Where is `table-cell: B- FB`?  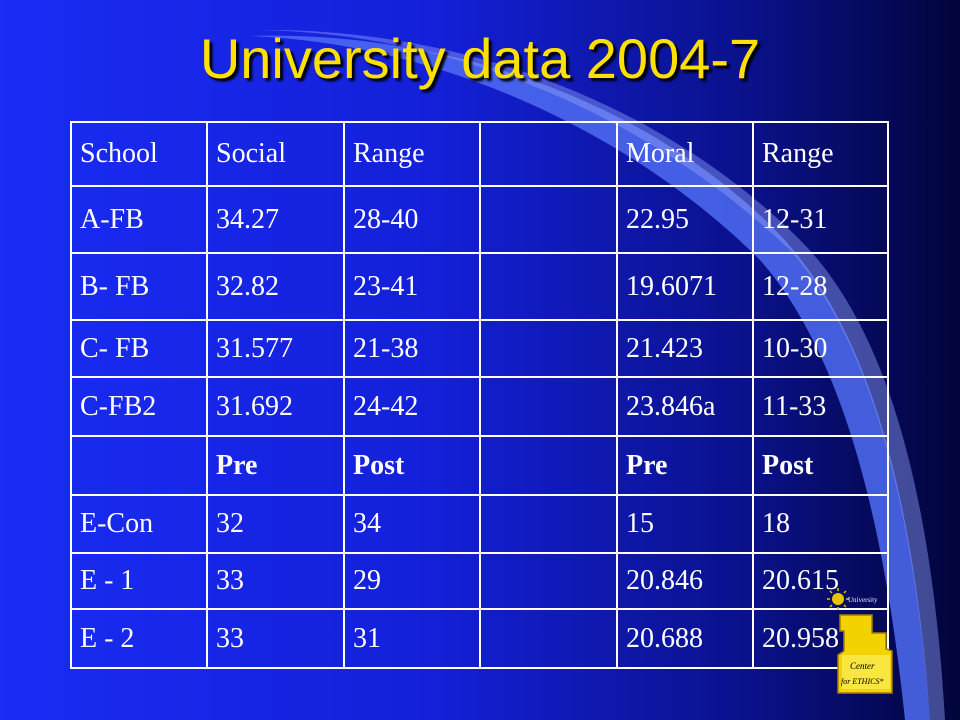
table-cell: B- FB is located at coordinates (139, 286).